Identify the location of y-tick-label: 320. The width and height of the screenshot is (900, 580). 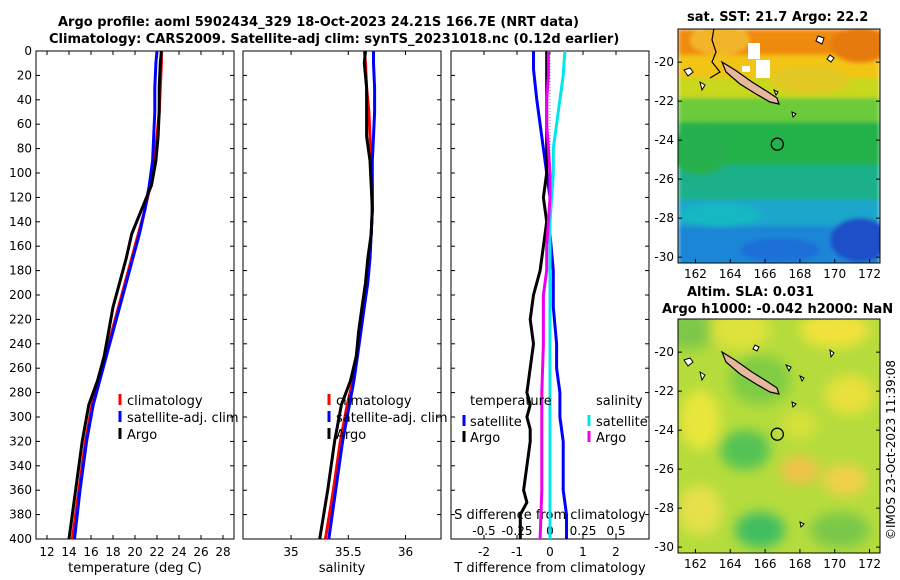
(20, 441).